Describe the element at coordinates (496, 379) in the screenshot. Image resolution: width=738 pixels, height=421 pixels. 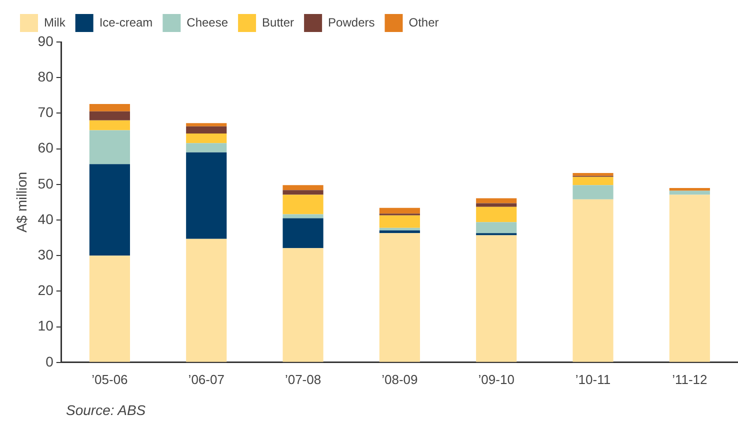
I see `x-tick-label: ’09-10` at that location.